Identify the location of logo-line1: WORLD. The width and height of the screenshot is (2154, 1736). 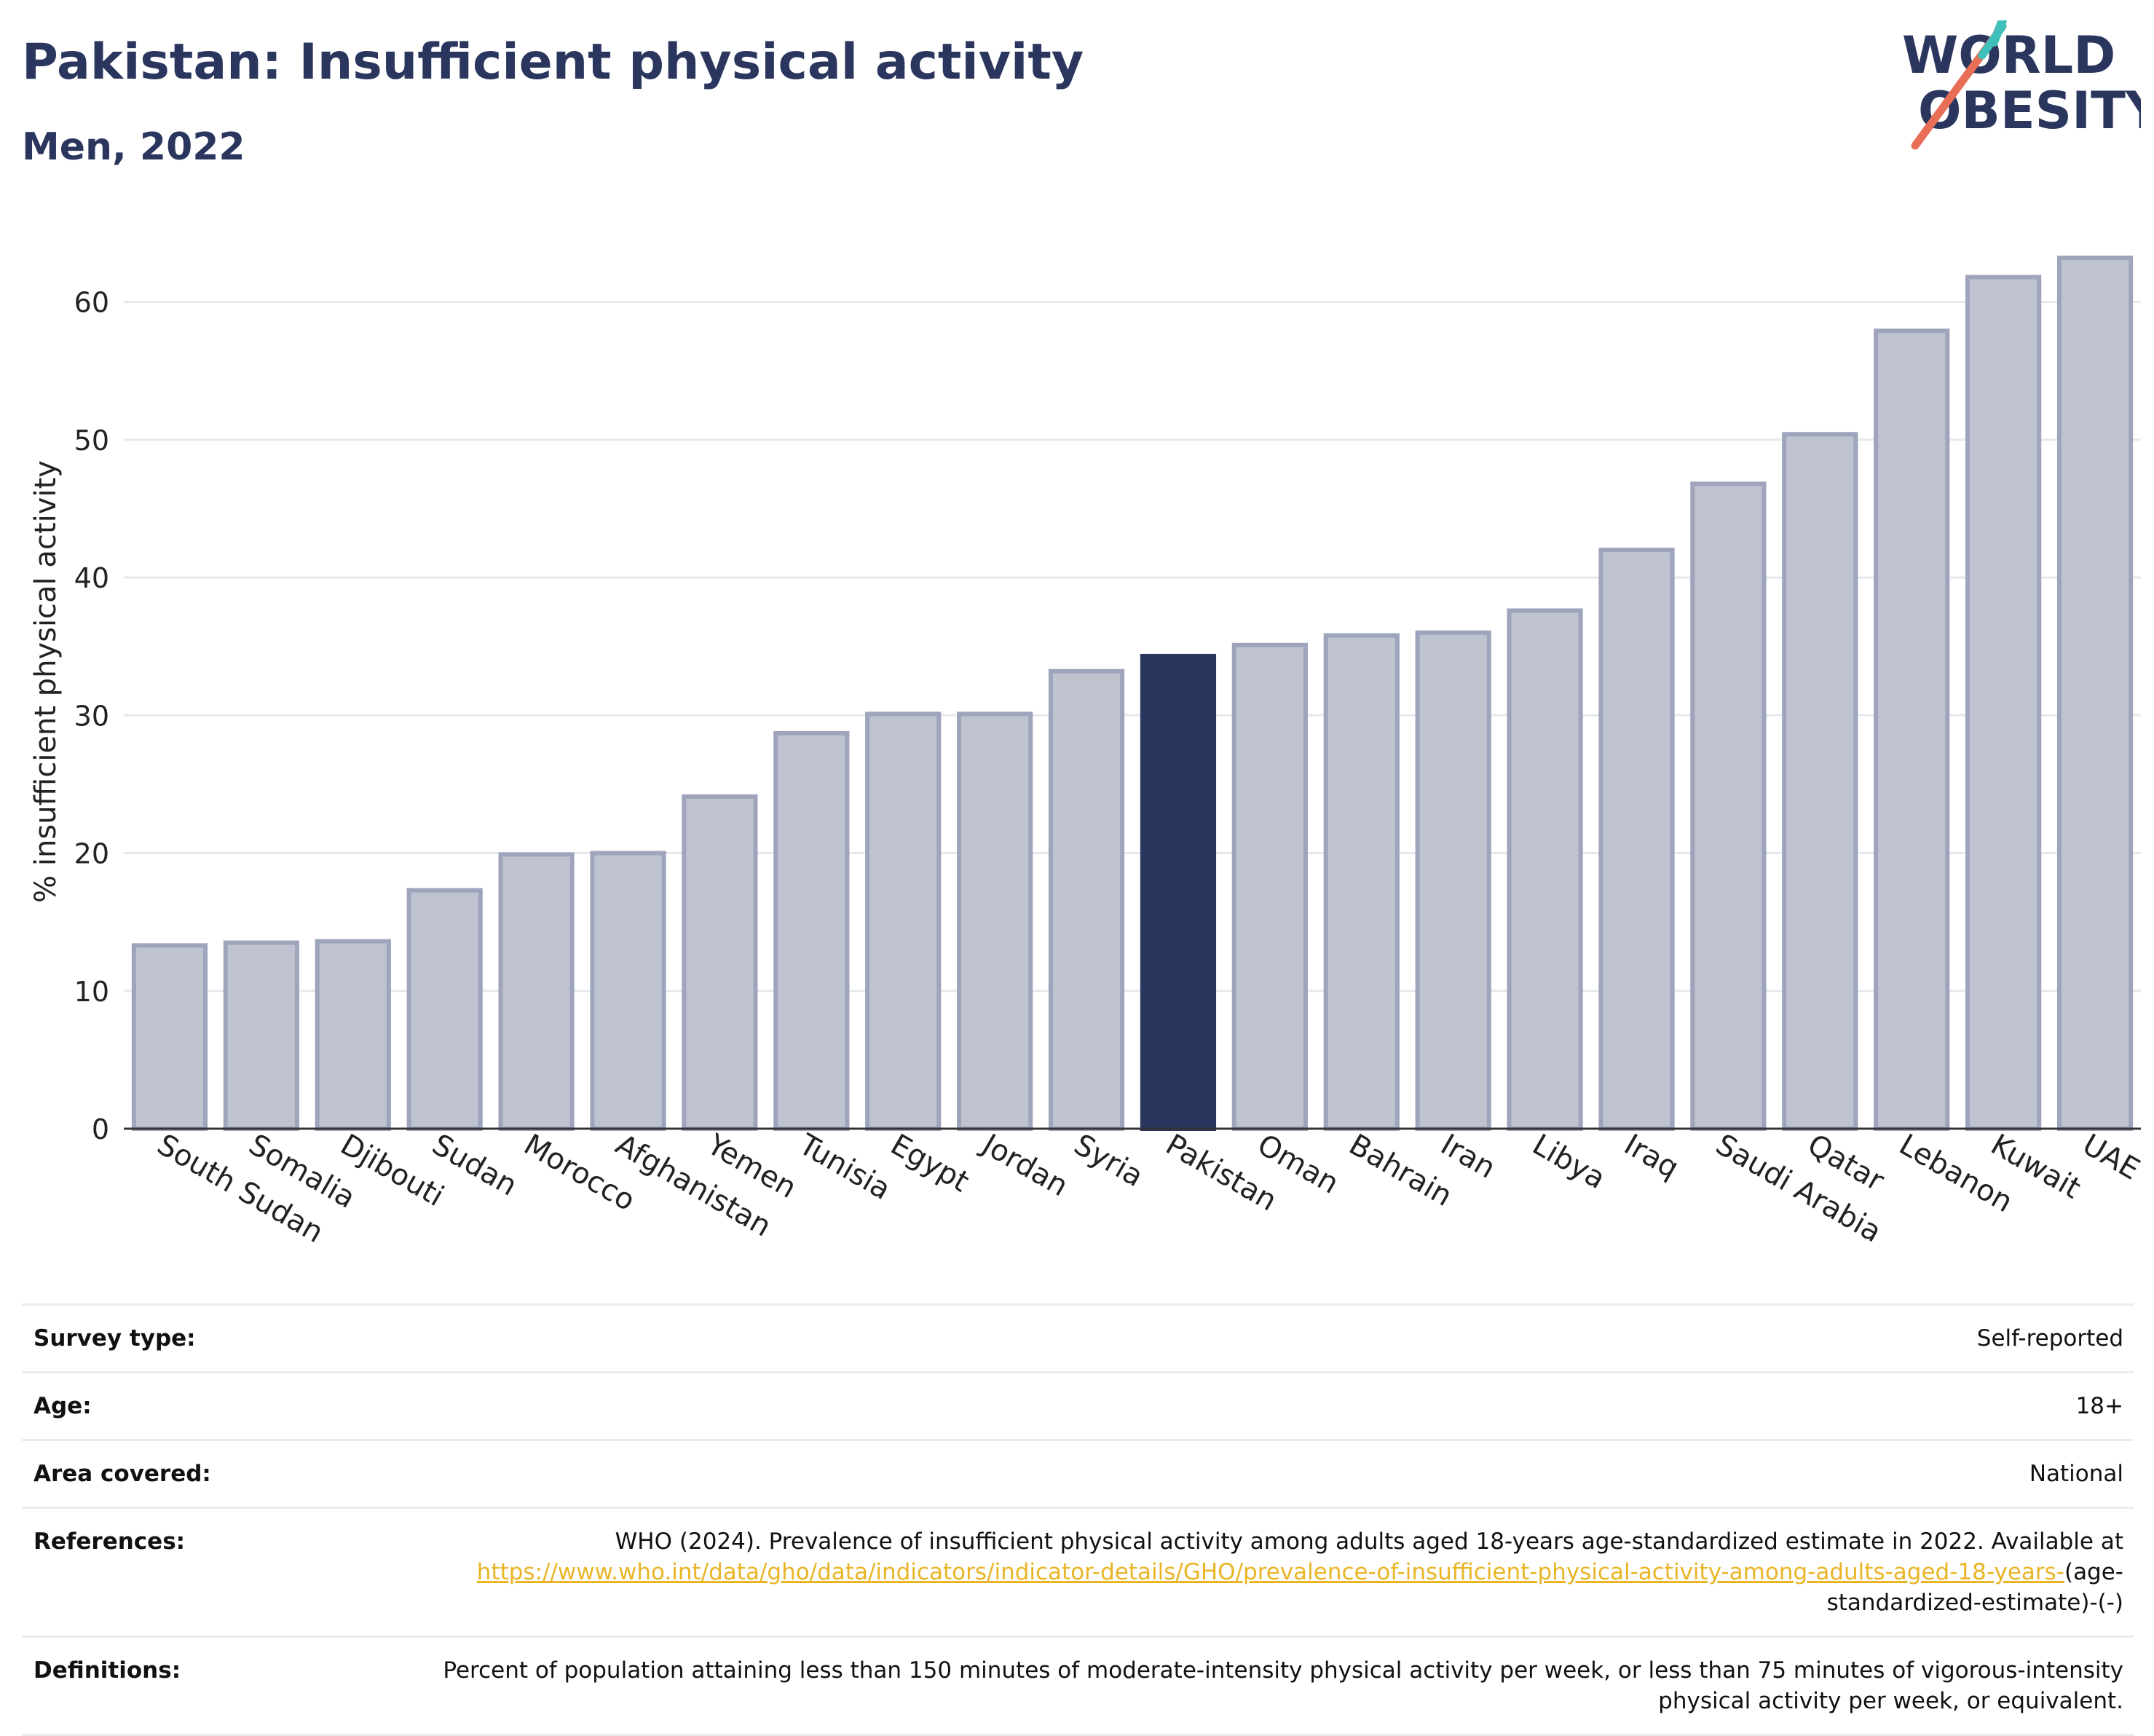
(2008, 55).